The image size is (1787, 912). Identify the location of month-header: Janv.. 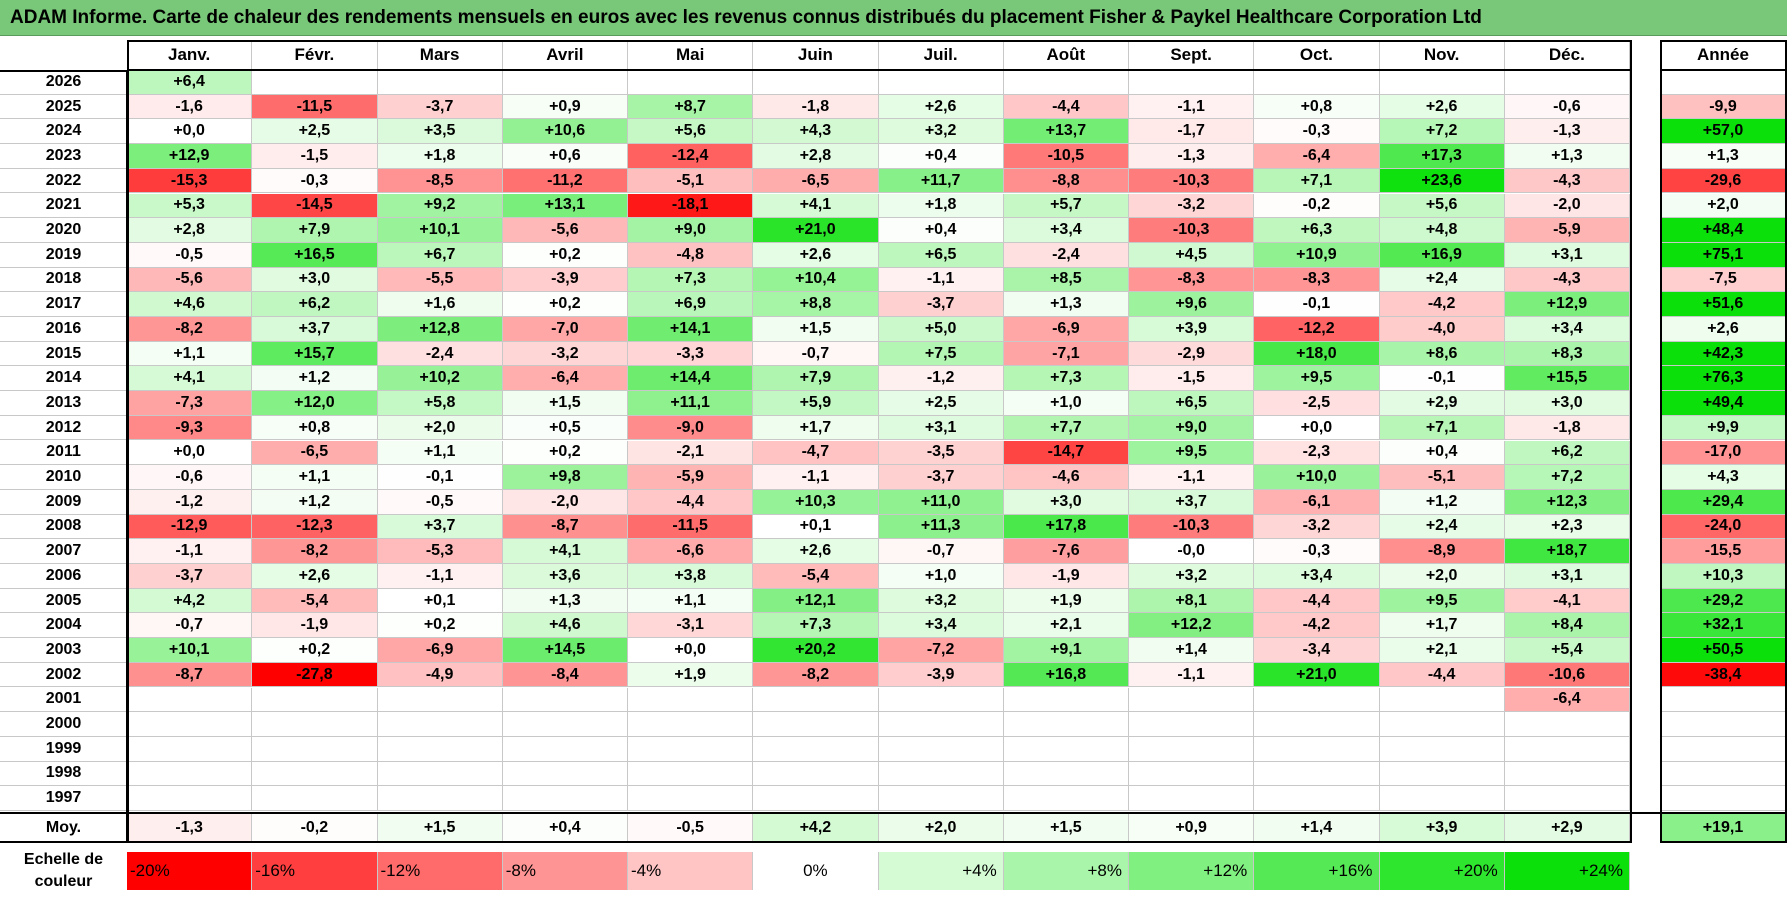
(190, 55).